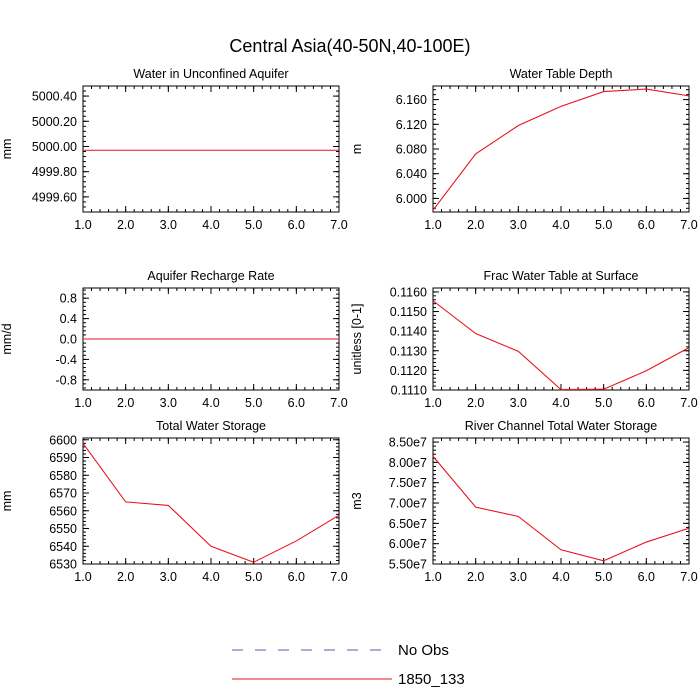 Image resolution: width=700 pixels, height=700 pixels. Describe the element at coordinates (411, 199) in the screenshot. I see `y-tick-label: 6.000` at that location.